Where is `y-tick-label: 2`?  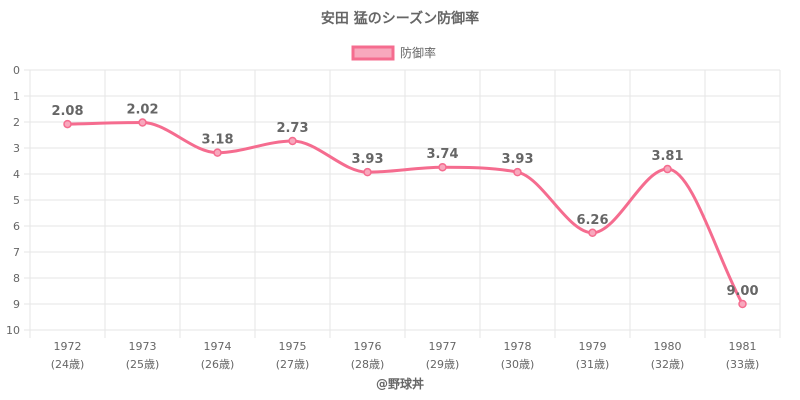
y-tick-label: 2 is located at coordinates (16, 122).